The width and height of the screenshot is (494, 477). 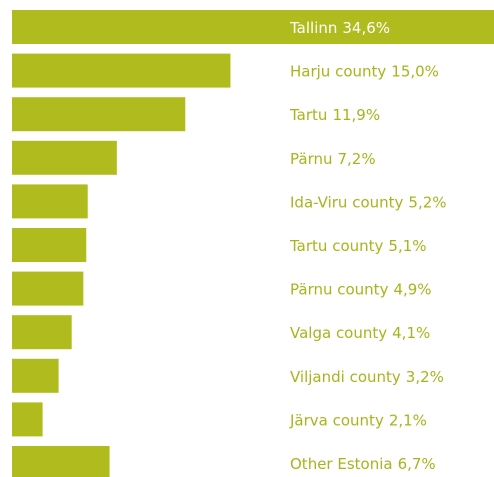 I want to click on bar-label: Valga county 4,1%, so click(x=360, y=333).